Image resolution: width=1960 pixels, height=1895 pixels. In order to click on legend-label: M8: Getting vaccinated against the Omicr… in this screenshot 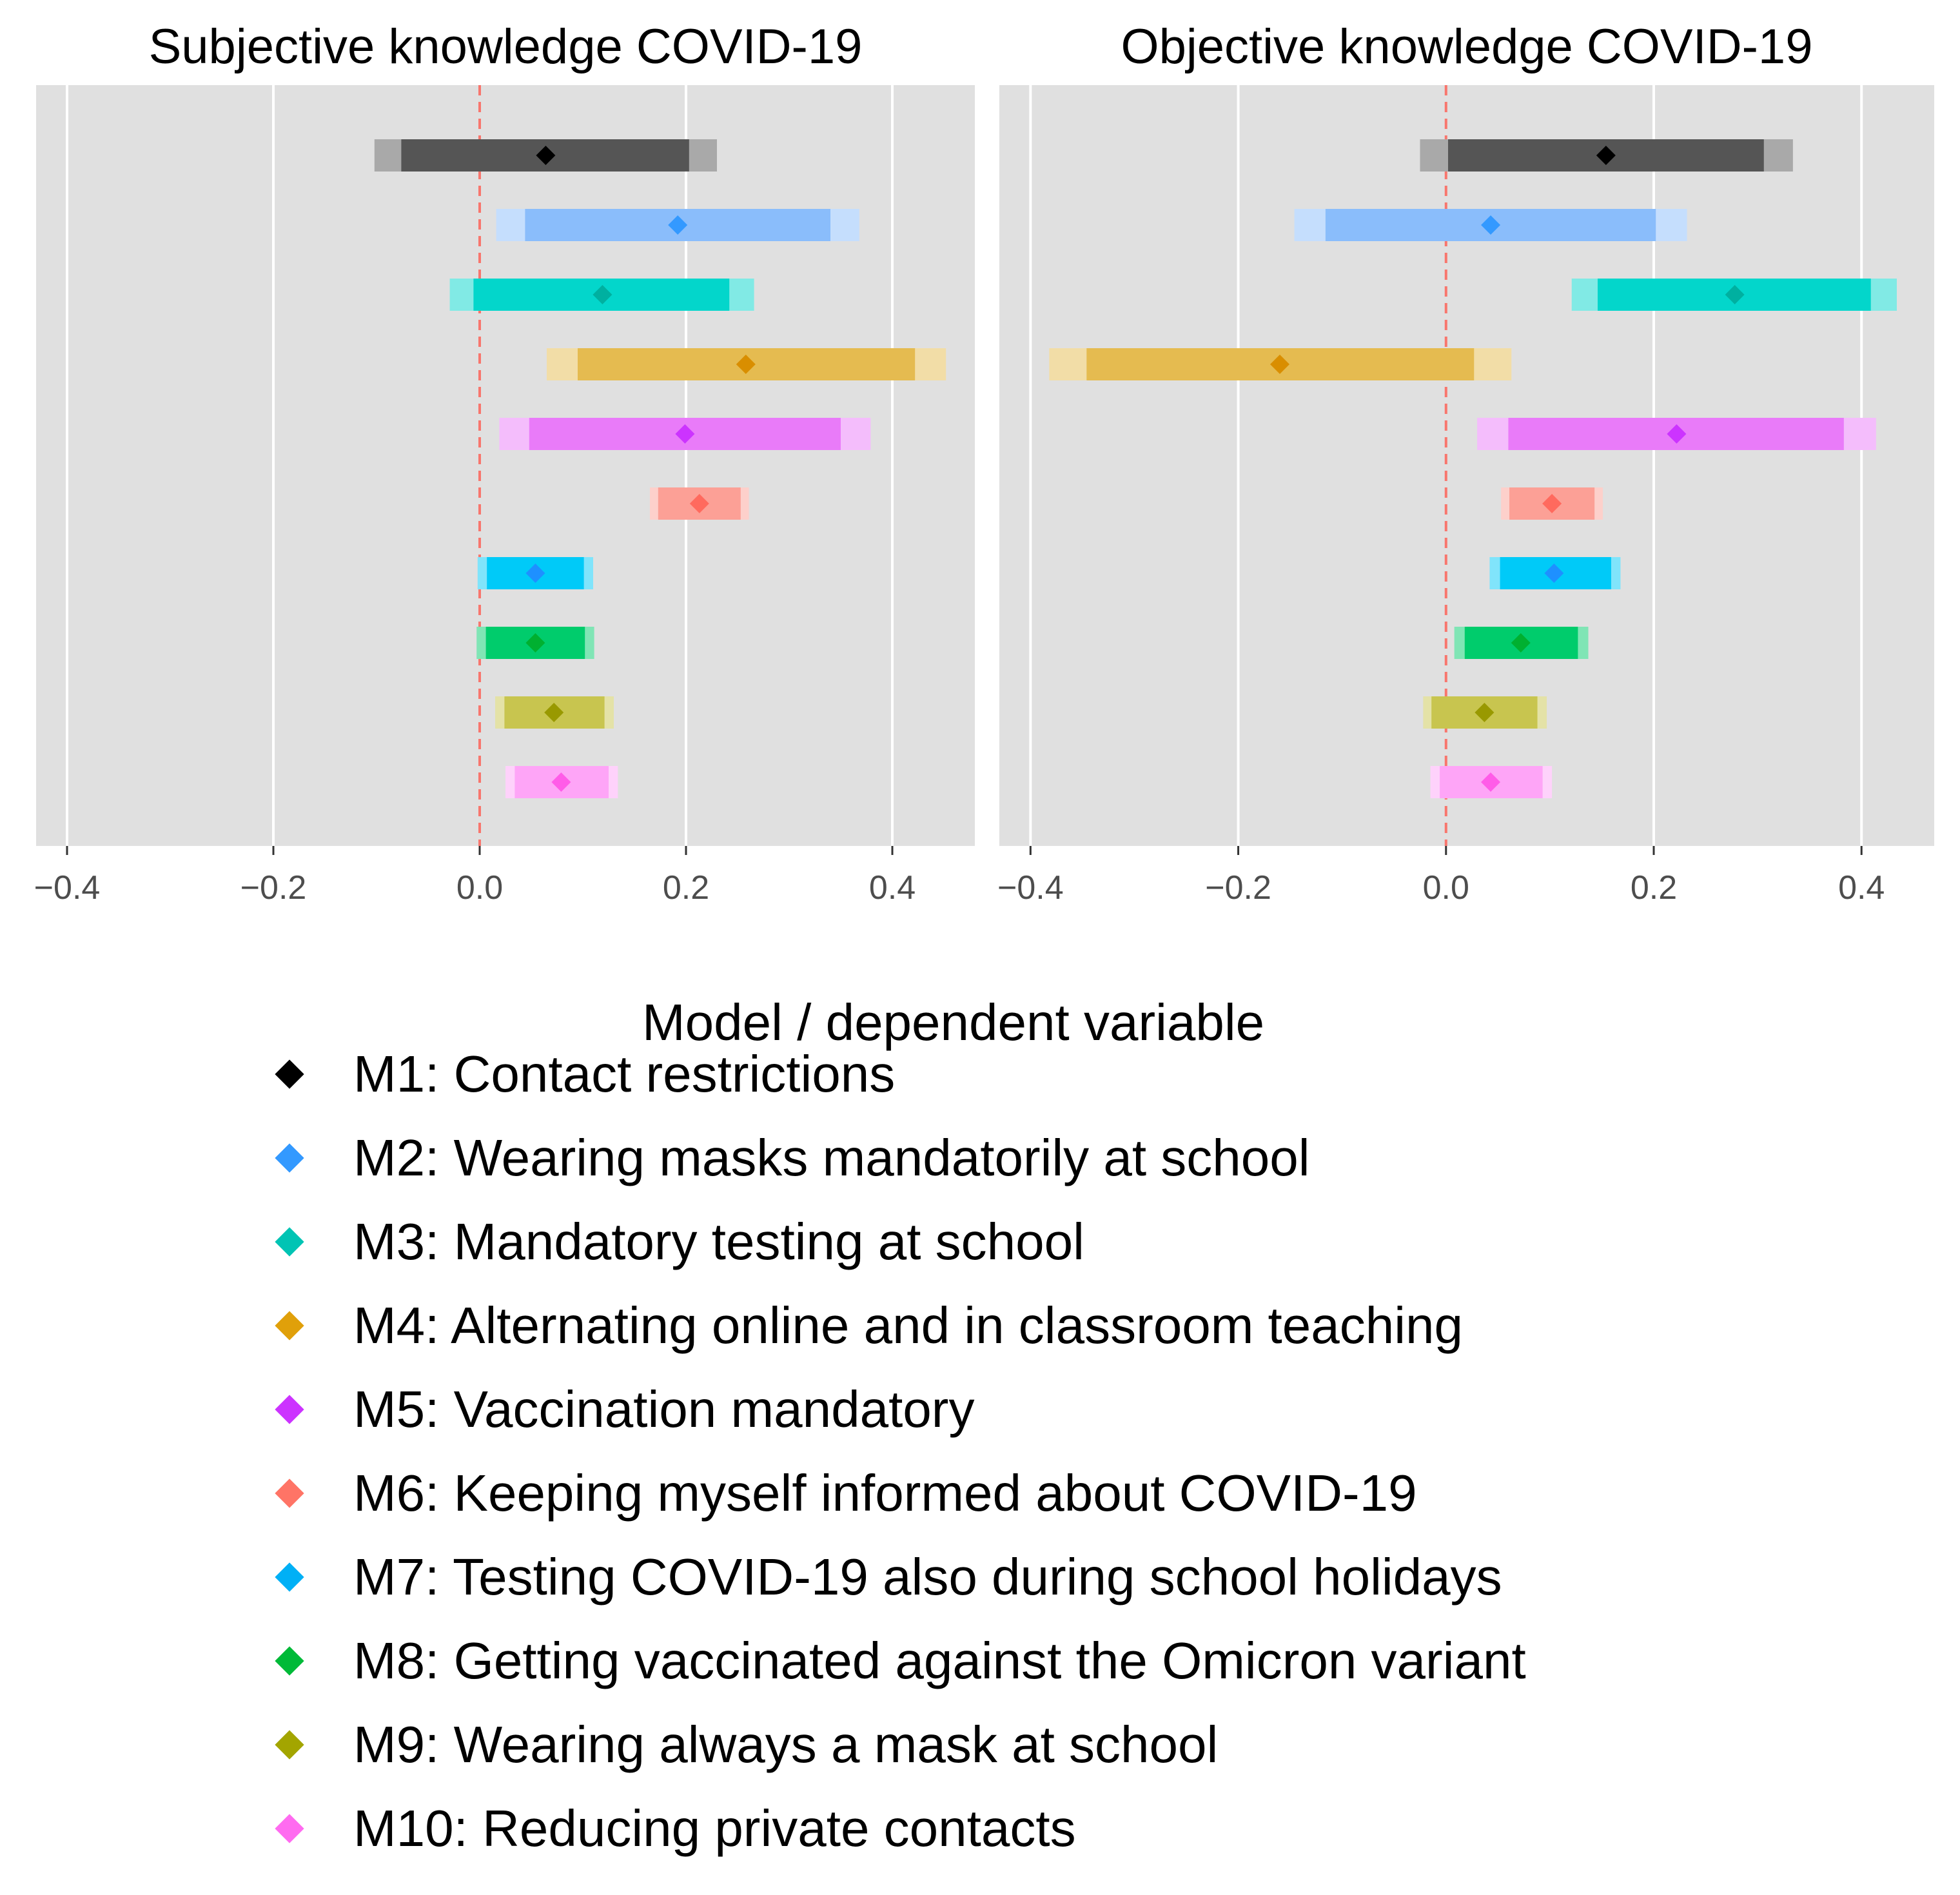, I will do `click(939, 1660)`.